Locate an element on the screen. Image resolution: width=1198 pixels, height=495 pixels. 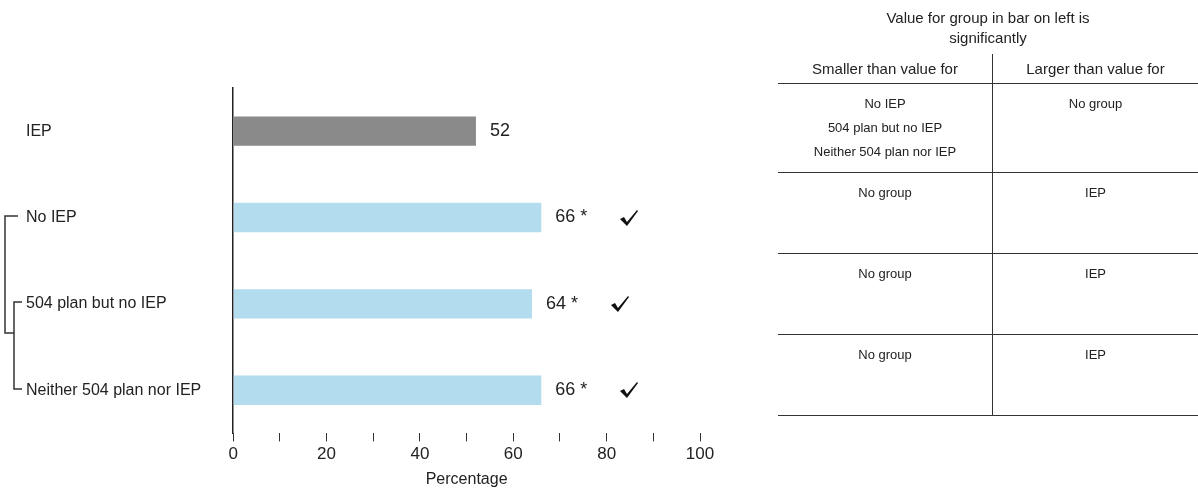
x-tick-label: 0 is located at coordinates (233, 454).